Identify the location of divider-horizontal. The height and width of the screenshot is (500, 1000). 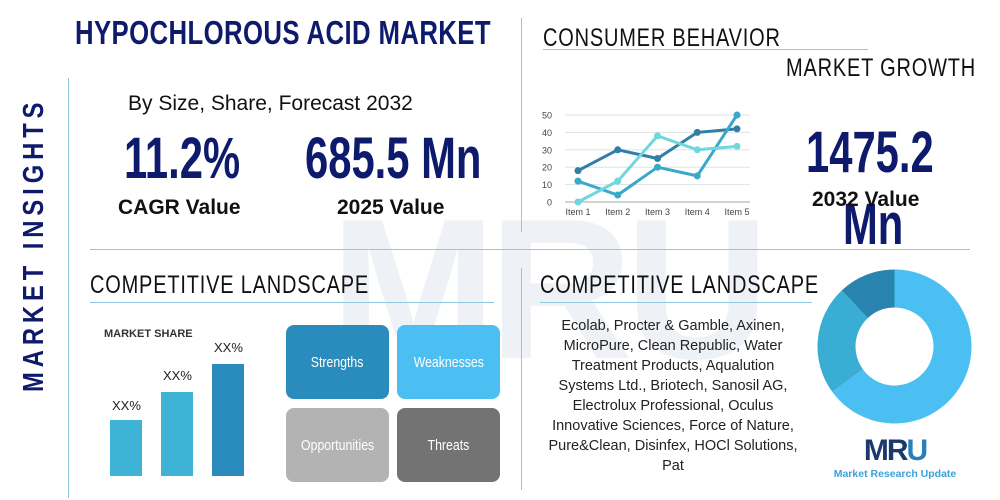
(530, 249).